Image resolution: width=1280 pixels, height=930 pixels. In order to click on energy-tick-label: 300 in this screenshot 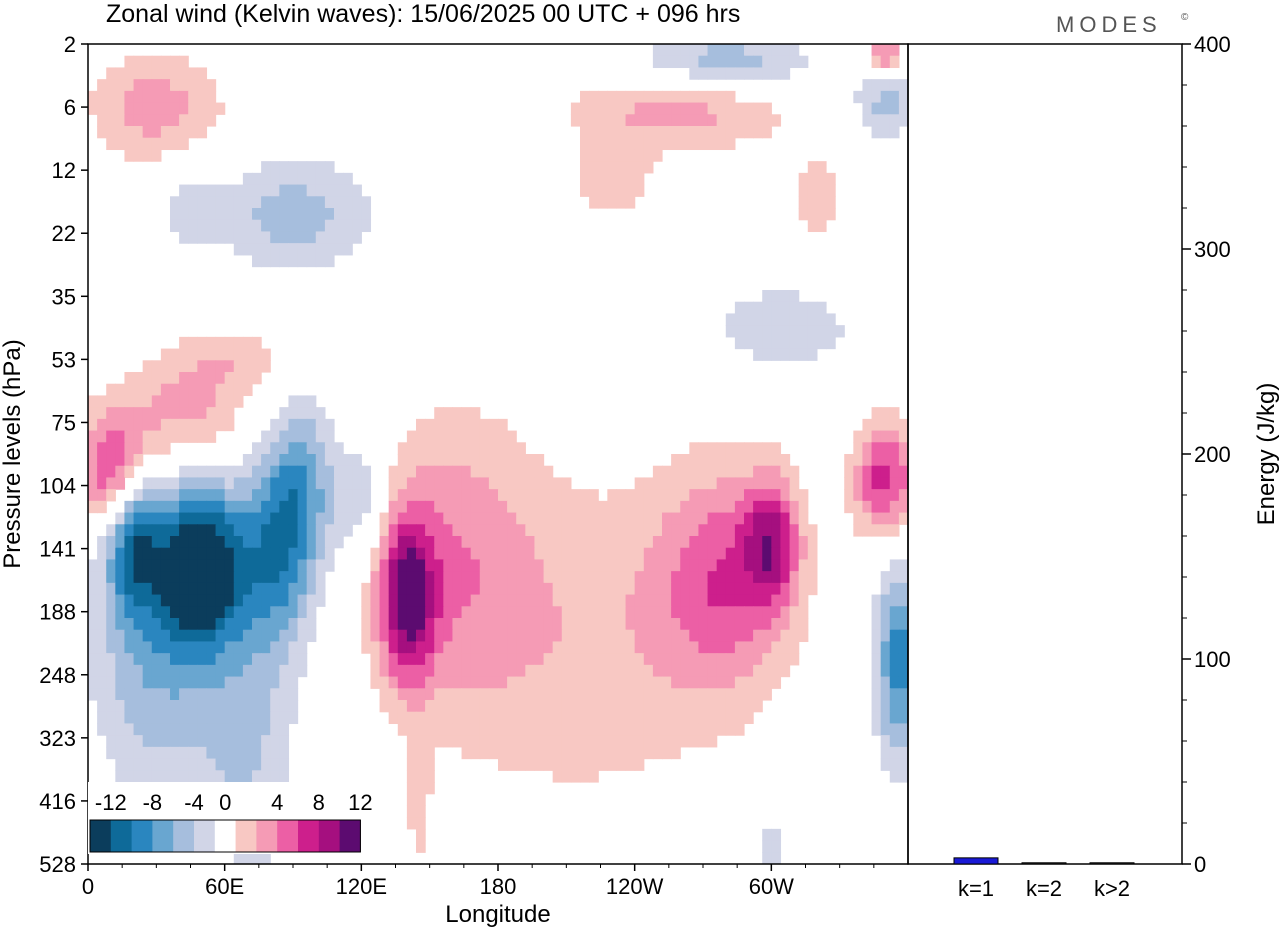, I will do `click(1212, 249)`.